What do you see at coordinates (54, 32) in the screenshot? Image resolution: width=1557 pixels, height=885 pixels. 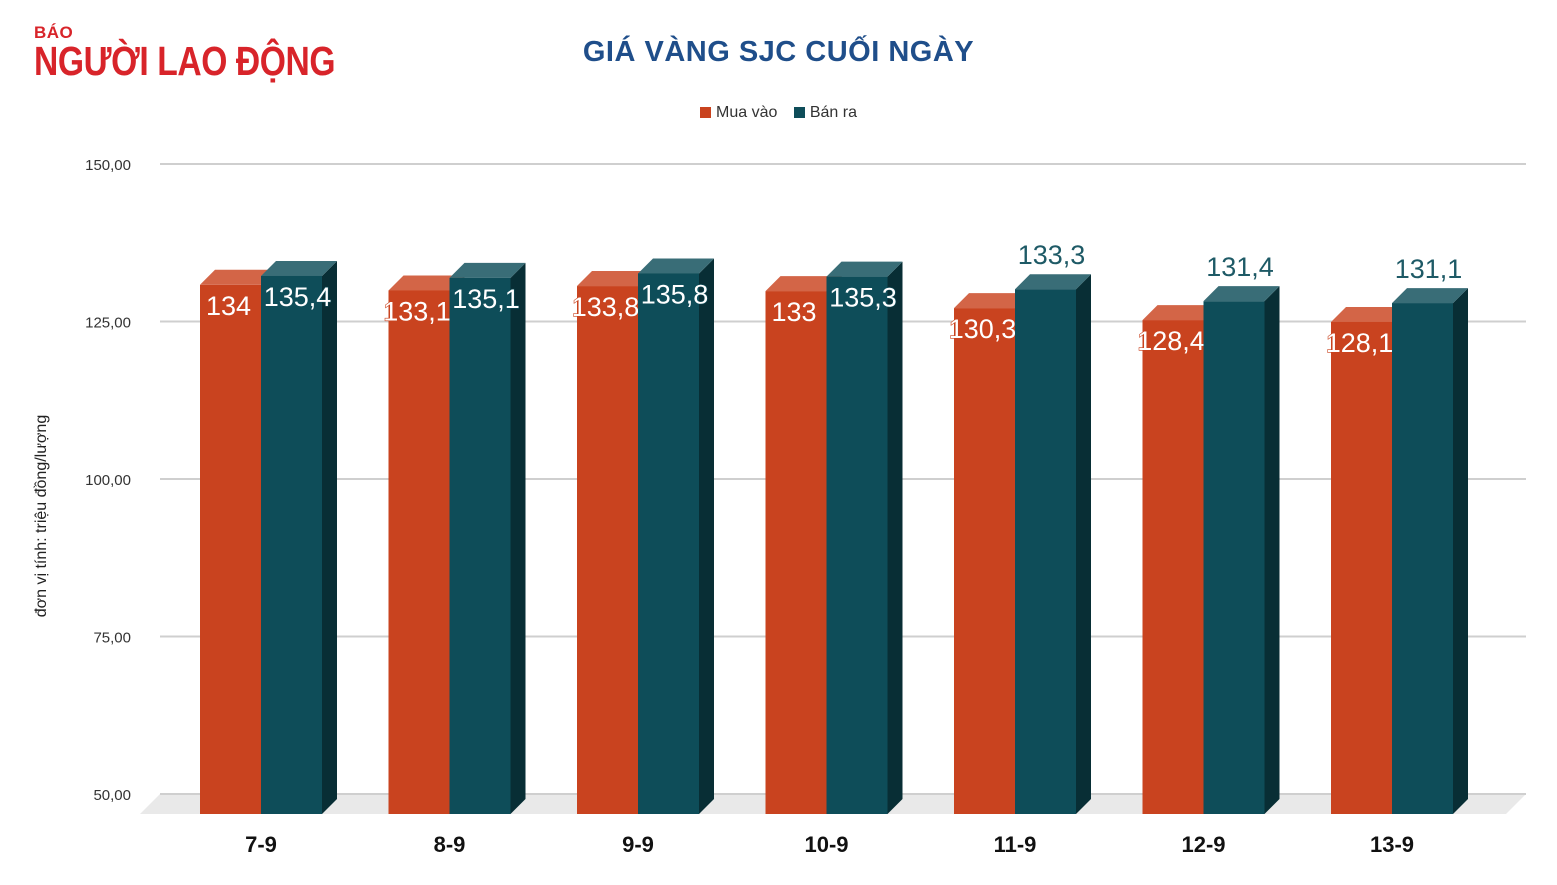 I see `brand-logo-small: BÁO` at bounding box center [54, 32].